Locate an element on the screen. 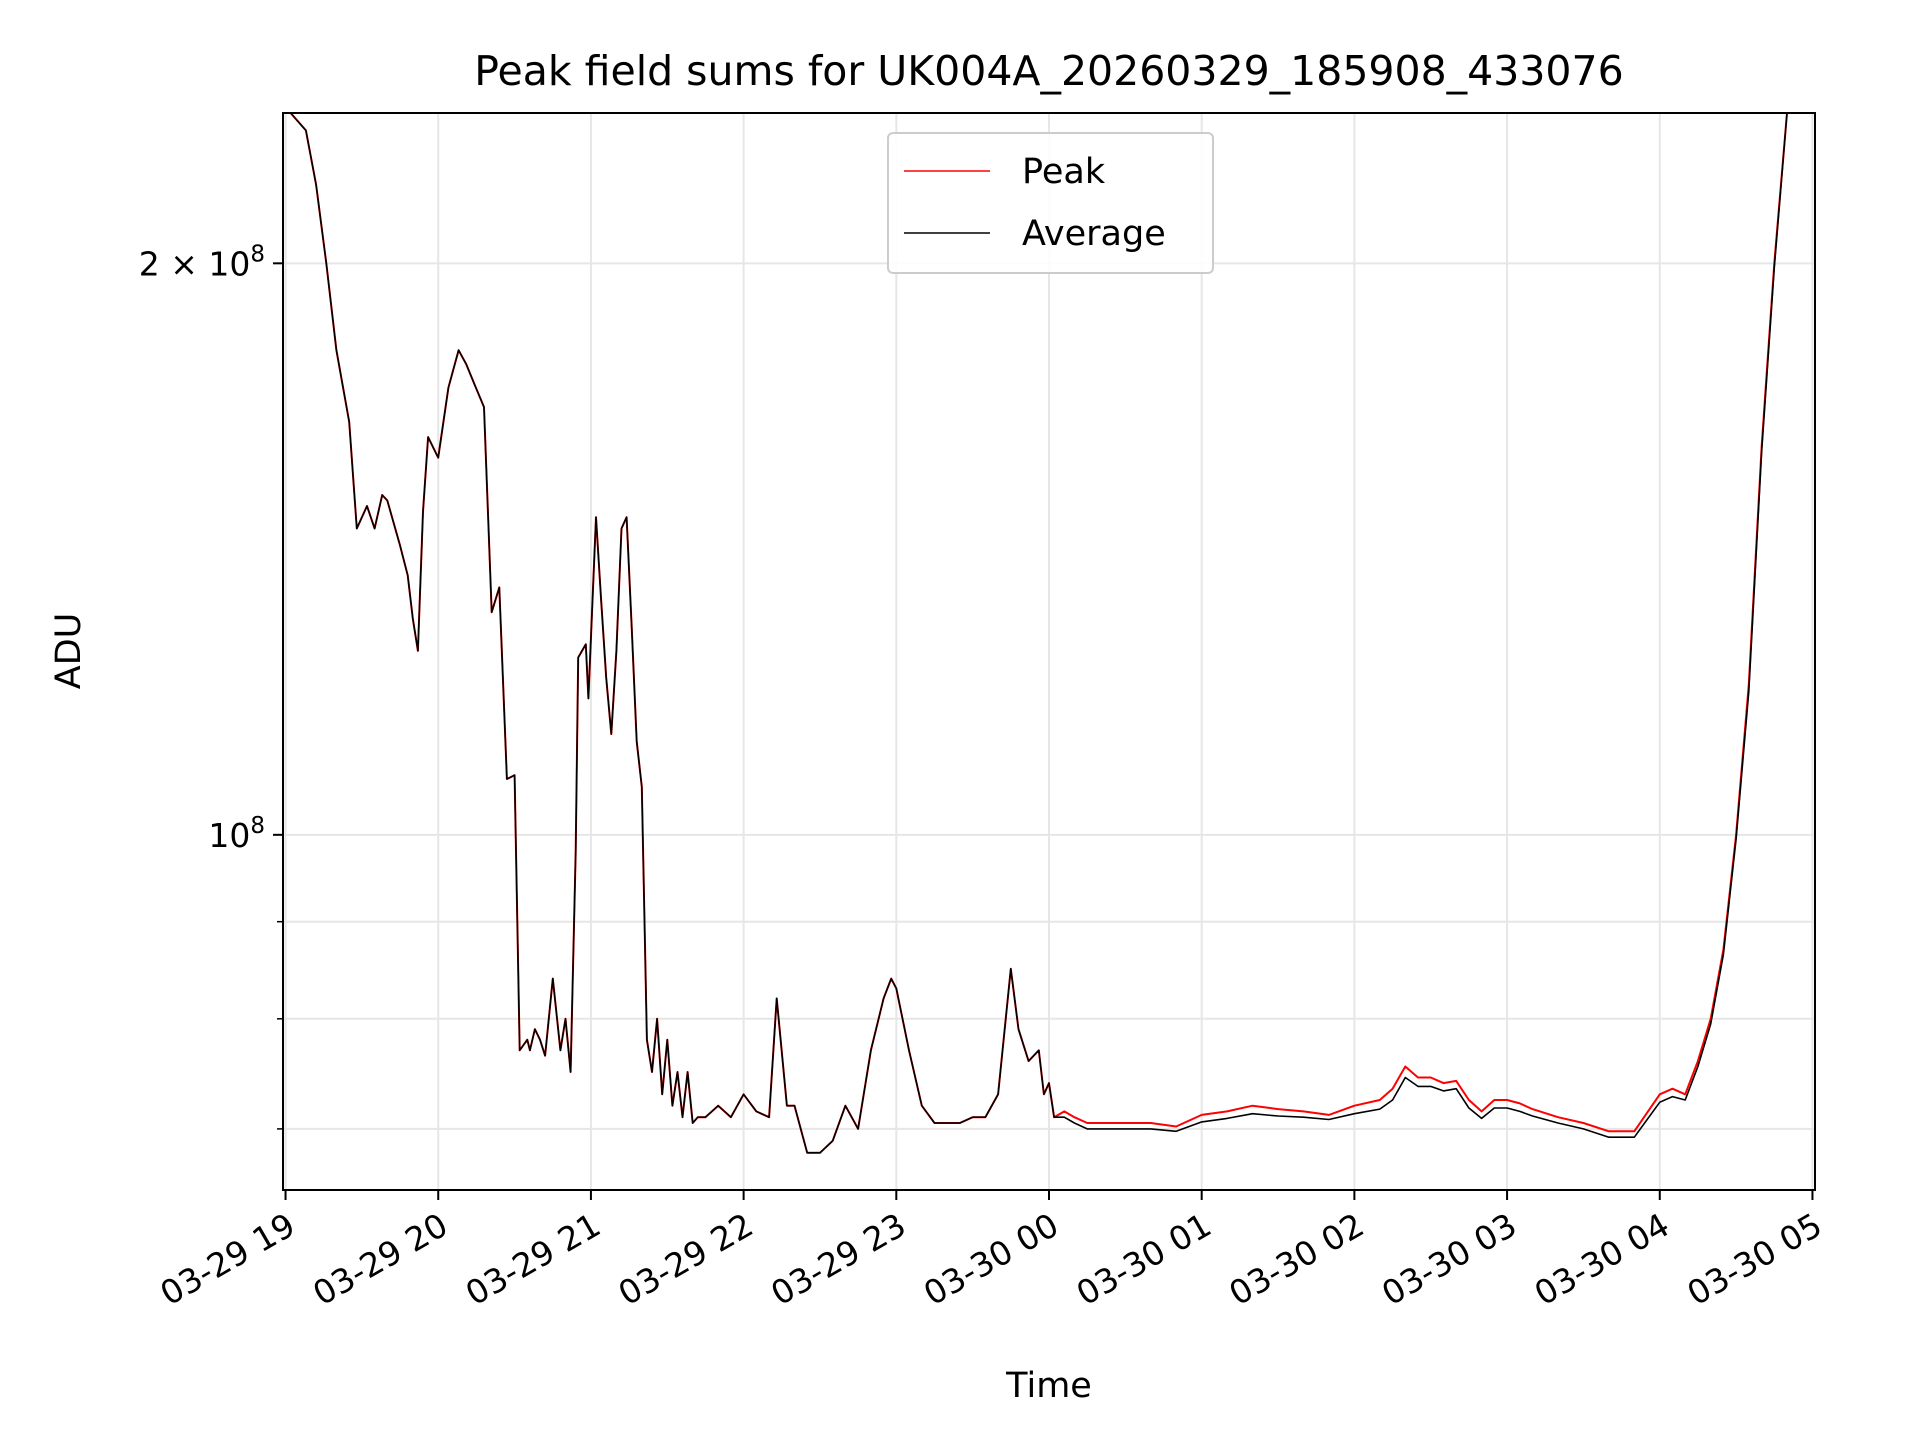  x-axis-label: Time is located at coordinates (1048, 1386).